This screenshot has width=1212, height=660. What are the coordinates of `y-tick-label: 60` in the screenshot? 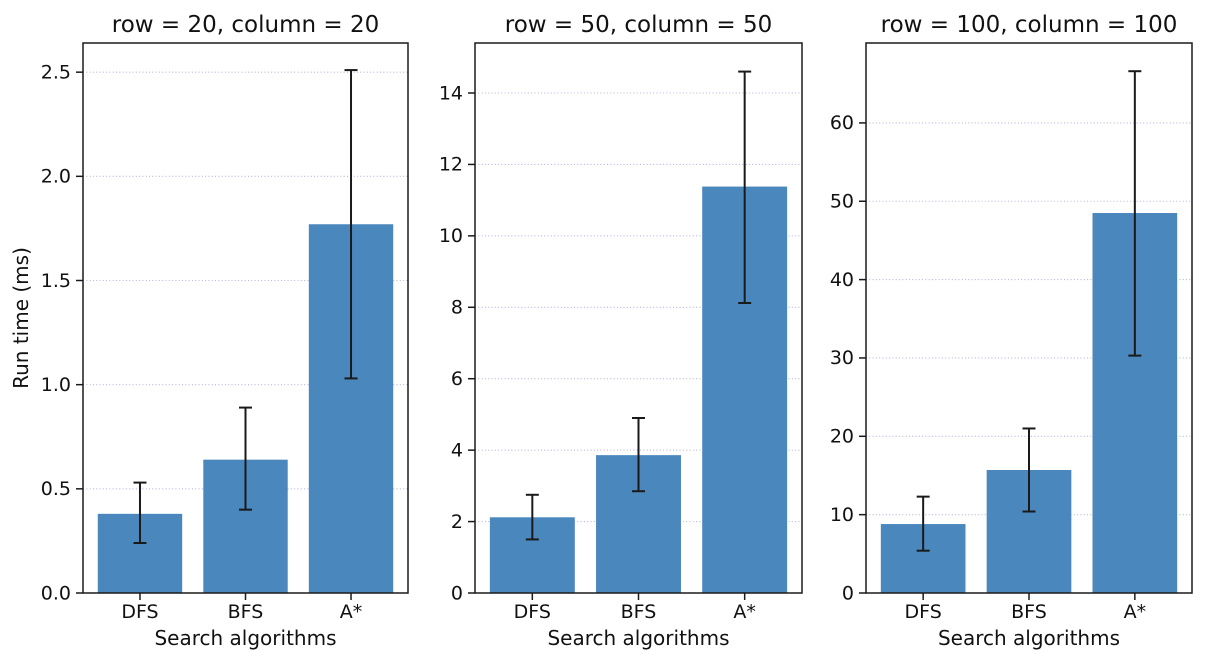 It's located at (842, 123).